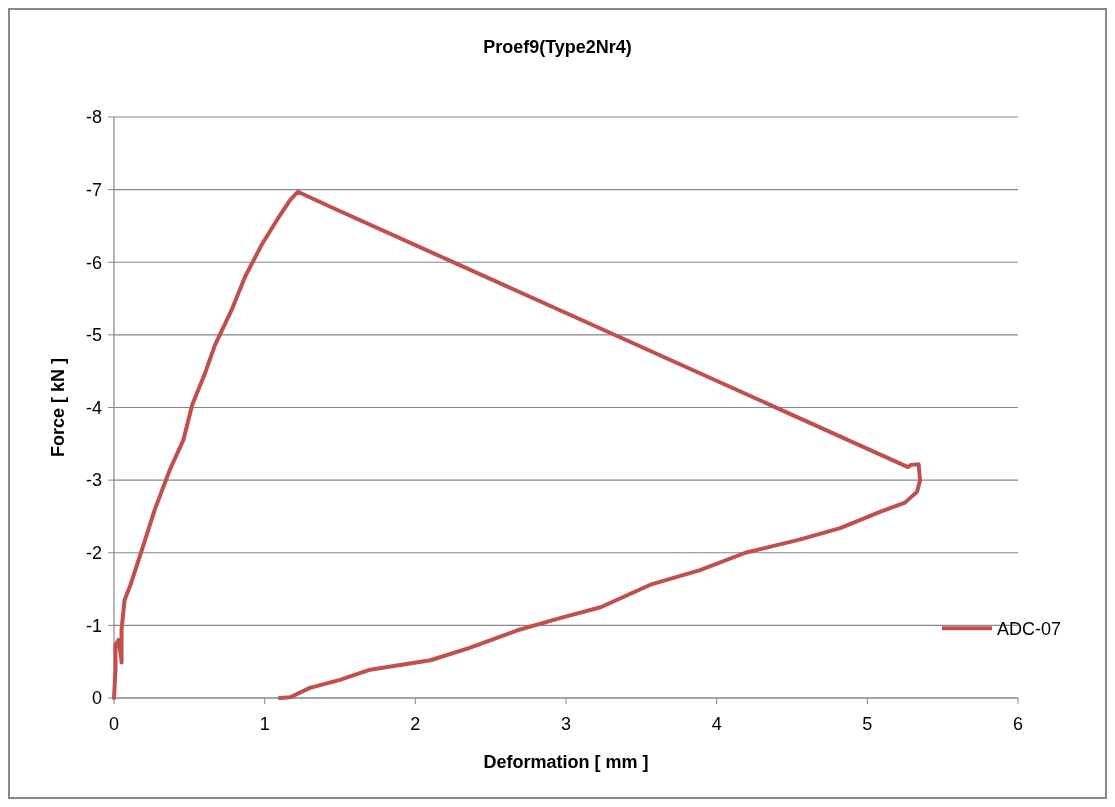 This screenshot has width=1115, height=807. Describe the element at coordinates (58, 407) in the screenshot. I see `y-axis-title: Force [ kN ]` at that location.